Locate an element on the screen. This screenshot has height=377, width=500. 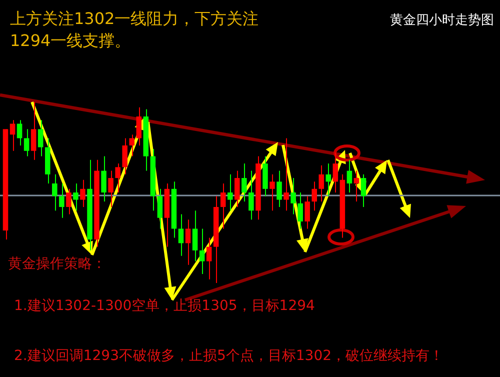
text: 2.建议回调1293不破做多，止损5个点，目标1302，破位继续持有！ is located at coordinates (229, 356).